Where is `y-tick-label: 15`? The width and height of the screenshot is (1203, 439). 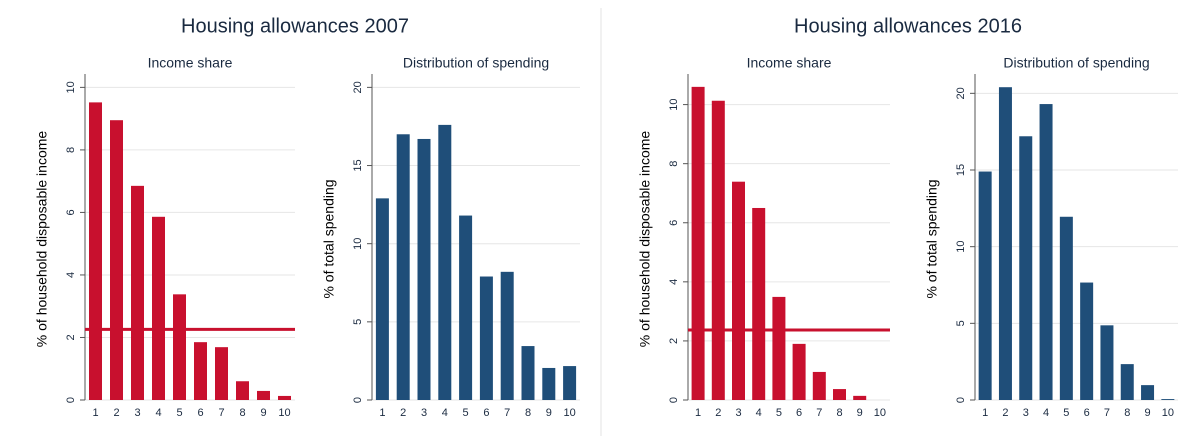 y-tick-label: 15 is located at coordinates (961, 170).